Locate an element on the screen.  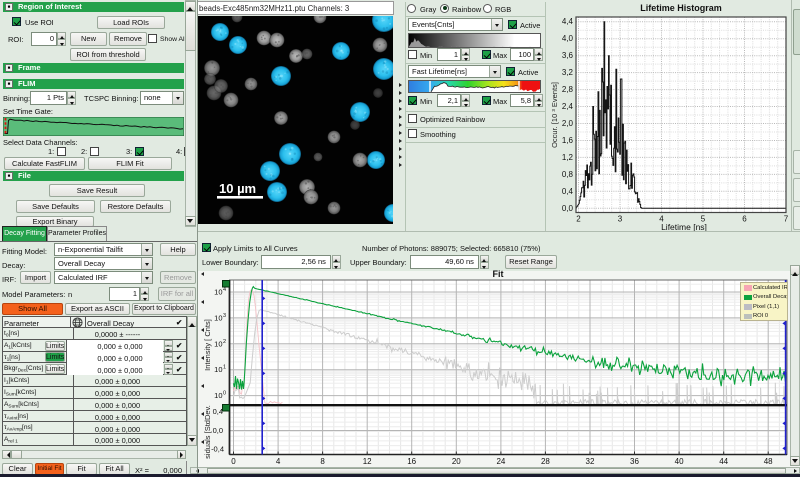
svg-text: 28 is located at coordinates (545, 461).